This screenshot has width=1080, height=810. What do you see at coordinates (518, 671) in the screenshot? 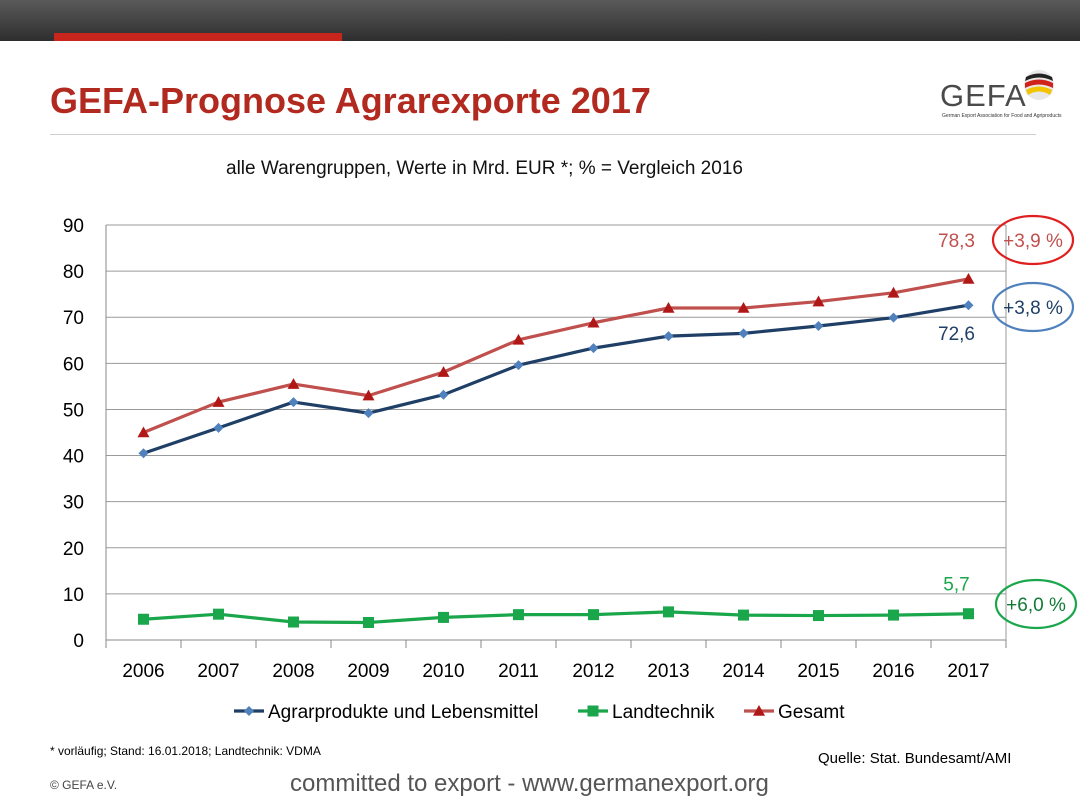
I see `x-tick-label: 2011` at bounding box center [518, 671].